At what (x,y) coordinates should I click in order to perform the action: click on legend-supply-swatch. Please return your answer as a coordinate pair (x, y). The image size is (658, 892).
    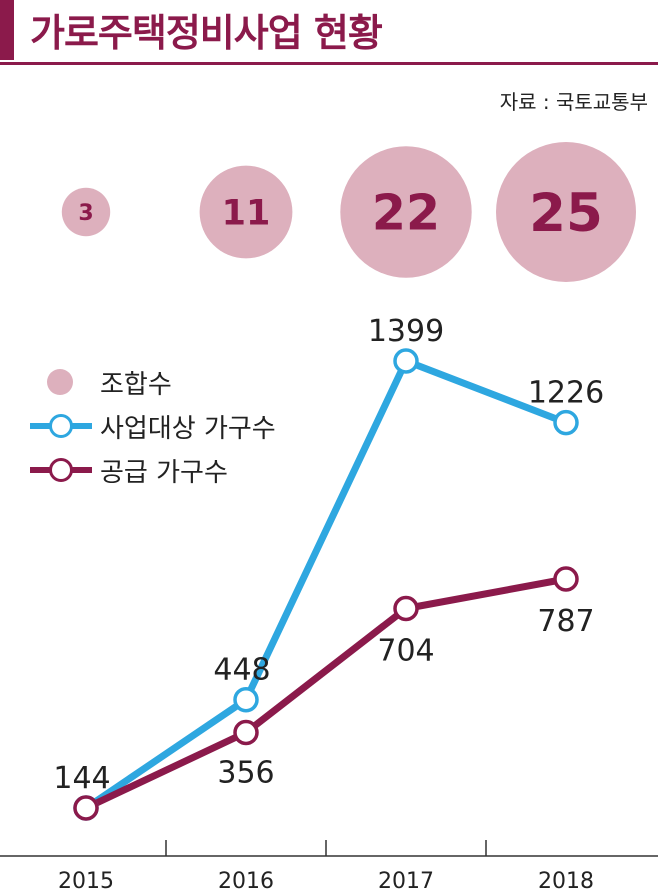
    Looking at the image, I should click on (61, 470).